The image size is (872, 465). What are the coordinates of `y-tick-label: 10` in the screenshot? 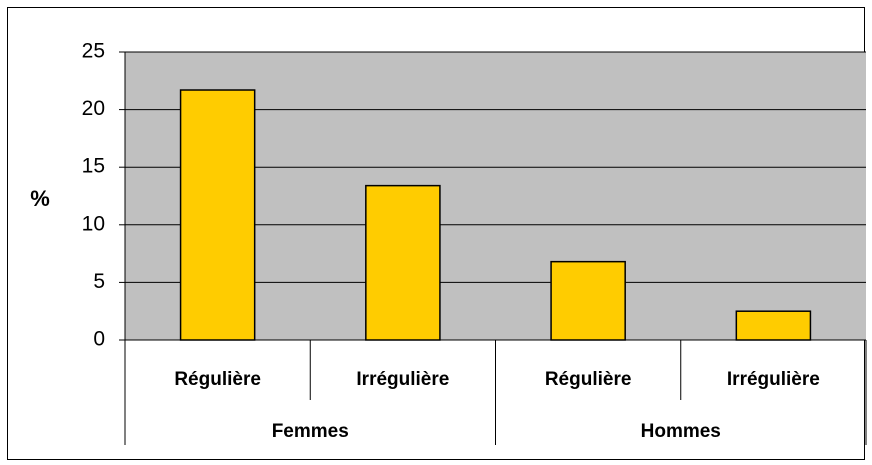 It's located at (93, 223).